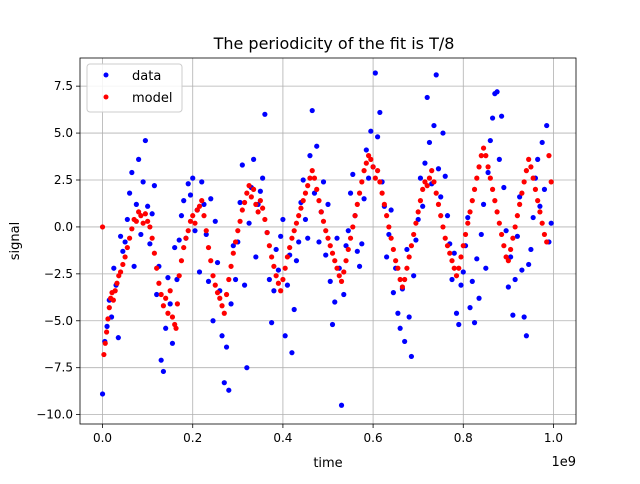  Describe the element at coordinates (334, 43) in the screenshot. I see `chart-title: The periodicity of the fit is T/8` at that location.